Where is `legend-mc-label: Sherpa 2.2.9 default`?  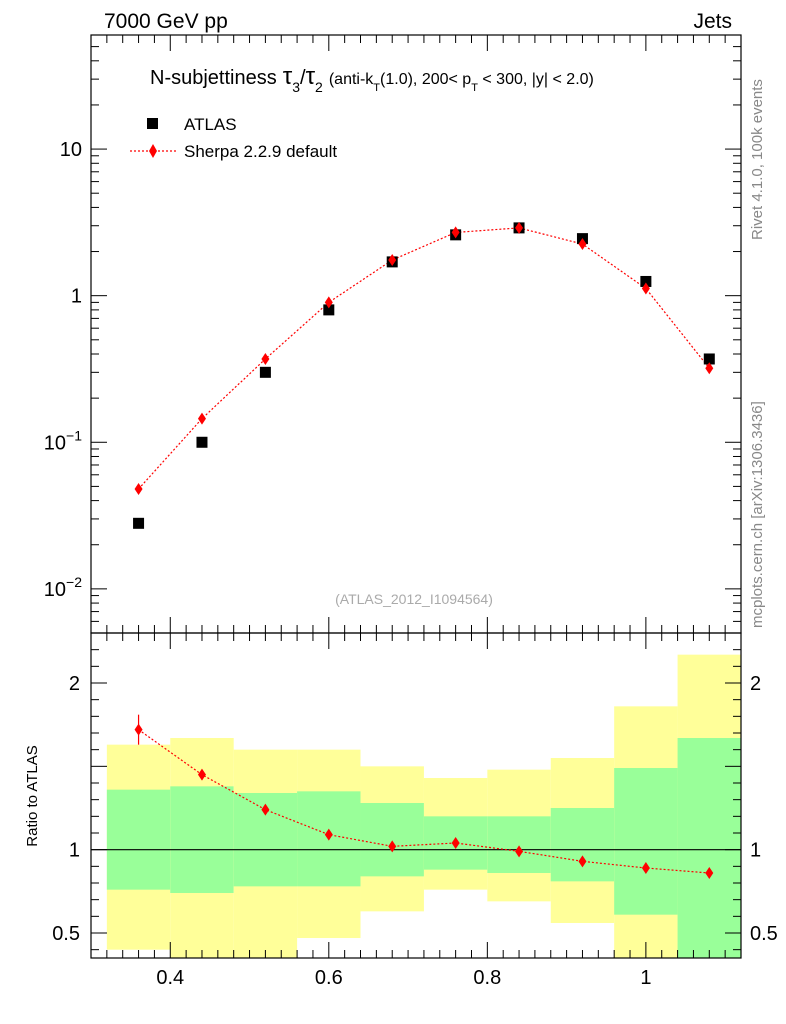 legend-mc-label: Sherpa 2.2.9 default is located at coordinates (260, 151).